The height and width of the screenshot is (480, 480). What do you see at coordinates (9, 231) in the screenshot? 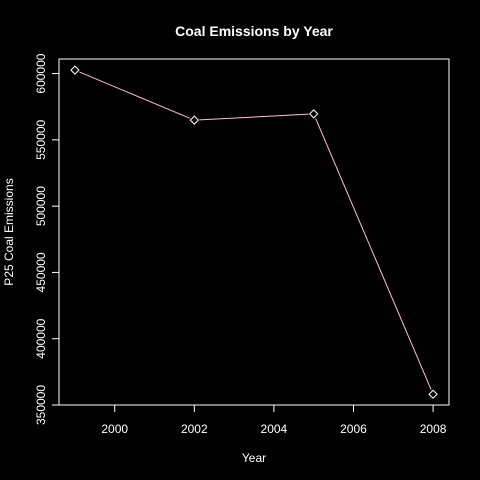
I see `y-axis-label: P25 Coal Emissions` at bounding box center [9, 231].